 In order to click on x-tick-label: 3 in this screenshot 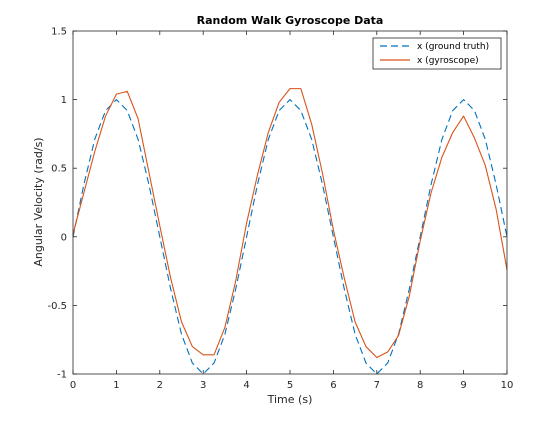, I will do `click(203, 385)`.